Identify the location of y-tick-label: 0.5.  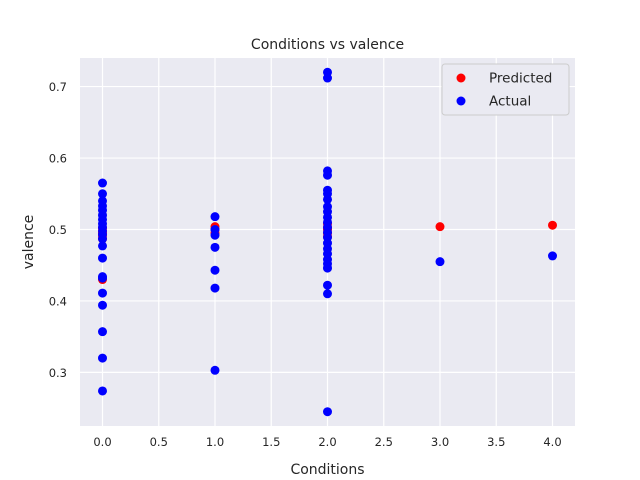
(58, 230).